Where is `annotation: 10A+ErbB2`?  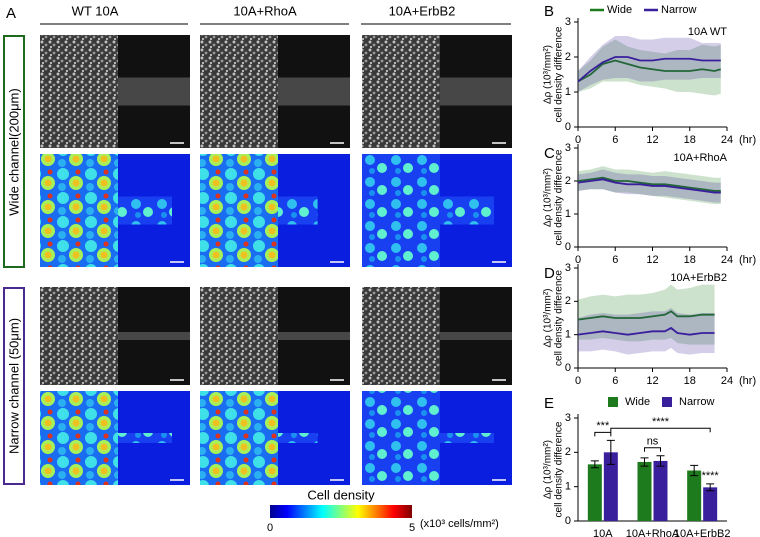 annotation: 10A+ErbB2 is located at coordinates (698, 278).